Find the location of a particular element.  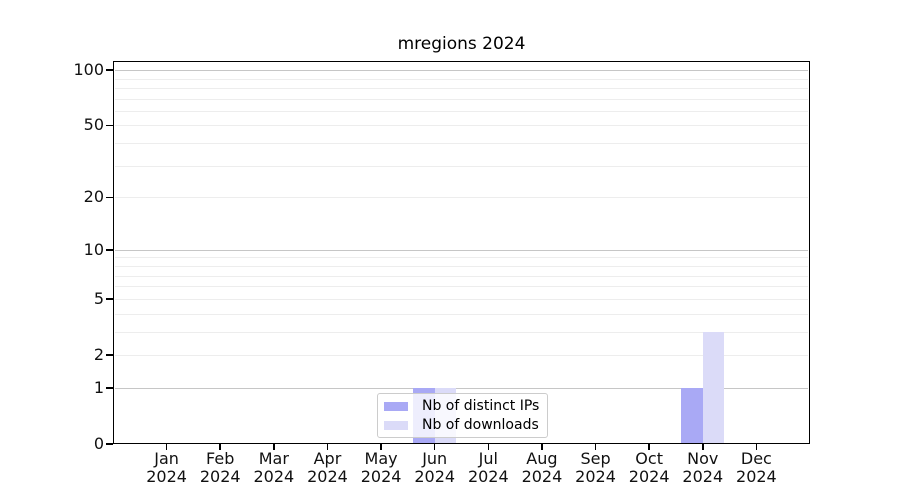

x-tick-label-apr: Apr 2024 is located at coordinates (327, 467).